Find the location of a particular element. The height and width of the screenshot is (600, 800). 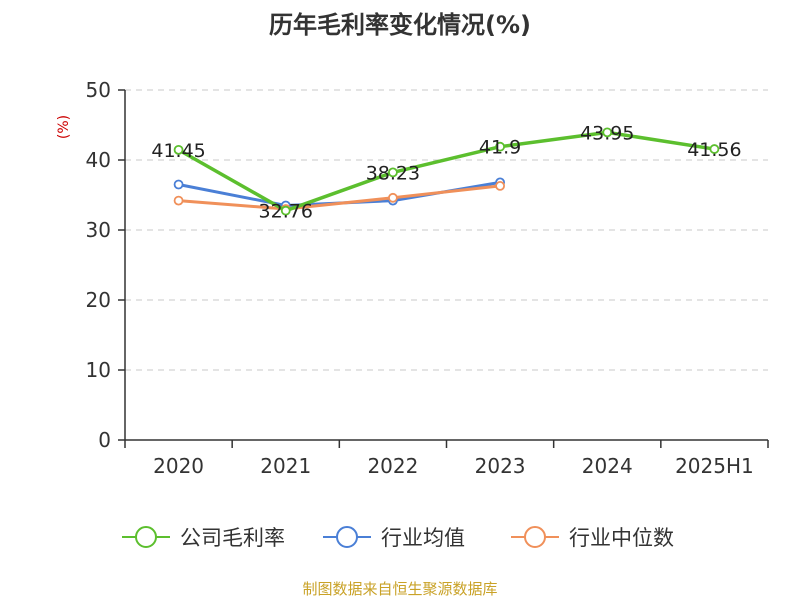

data-label: 41.56 is located at coordinates (714, 150).